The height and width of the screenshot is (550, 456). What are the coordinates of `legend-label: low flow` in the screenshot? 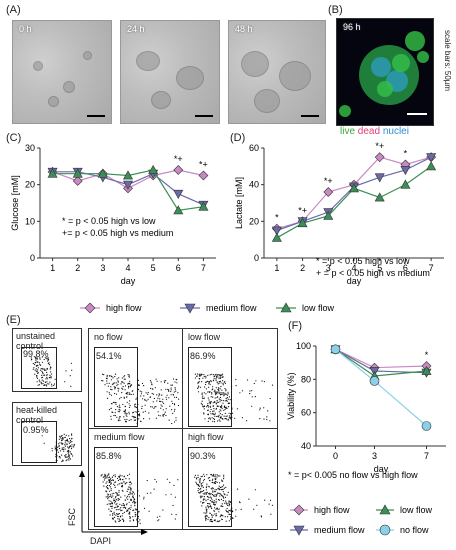 It's located at (318, 308).